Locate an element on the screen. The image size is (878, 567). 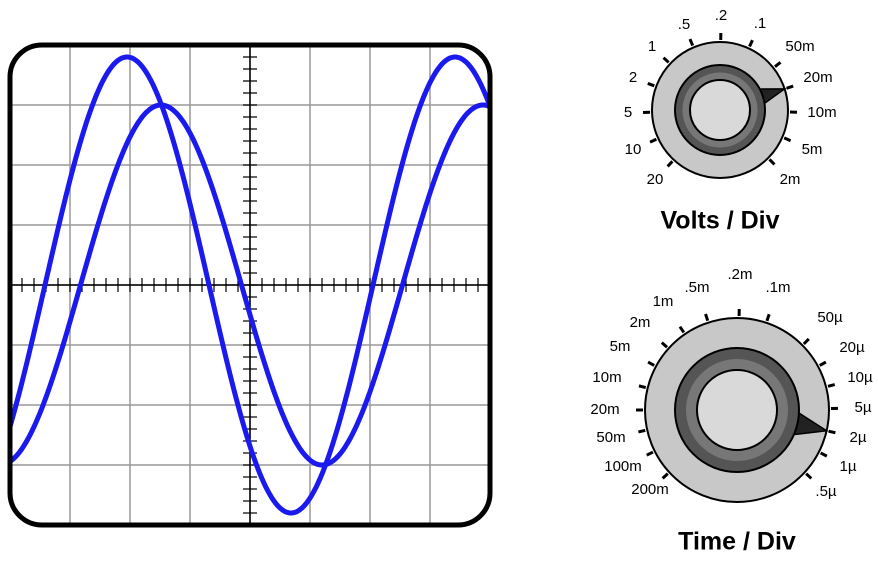
knob-caption: Time / Div is located at coordinates (737, 542).